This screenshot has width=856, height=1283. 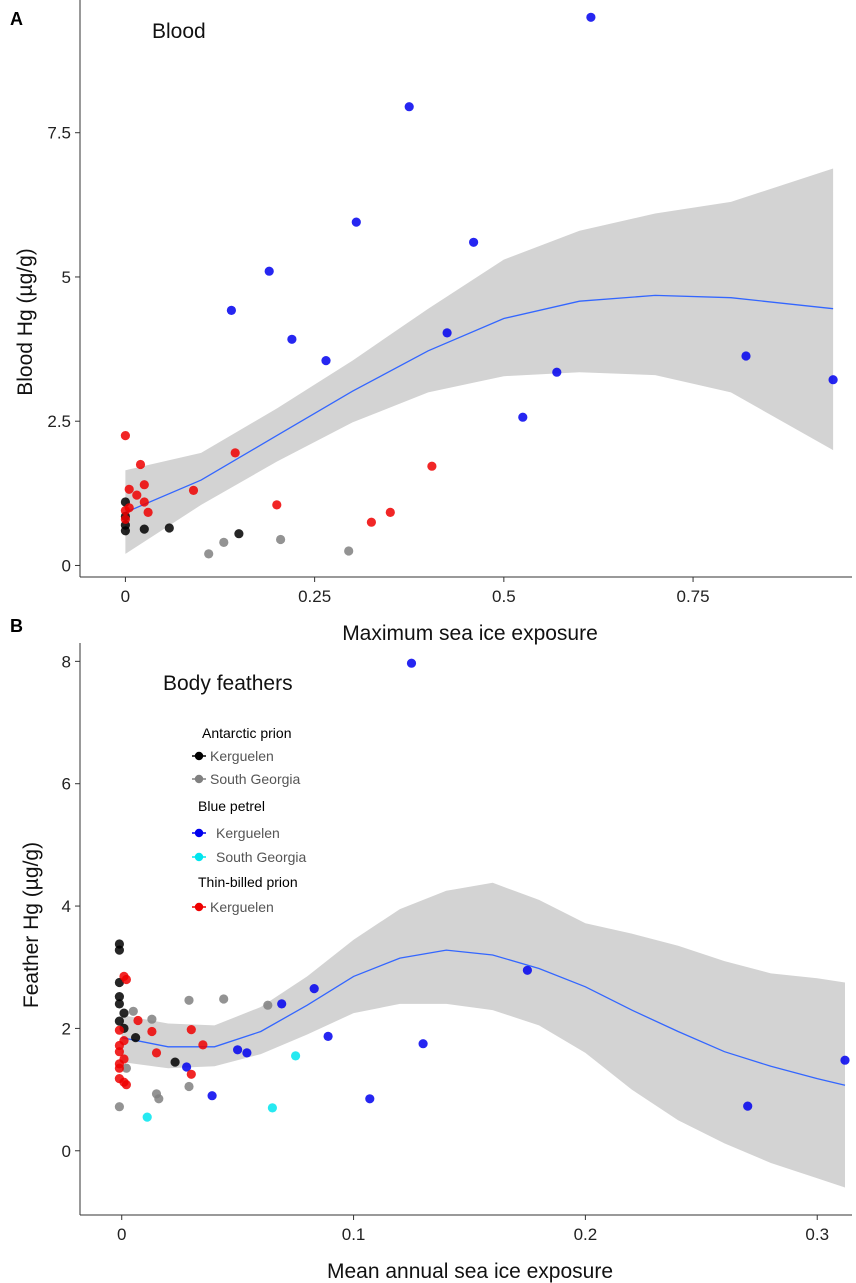 I want to click on panel-b-y-axis-title: Feather Hg (µg/g), so click(x=31, y=925).